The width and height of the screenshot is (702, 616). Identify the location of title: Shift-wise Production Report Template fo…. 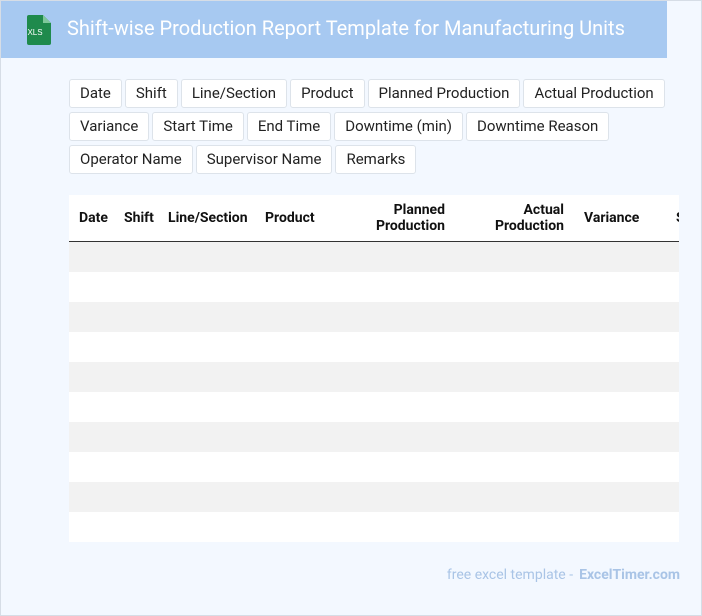
(346, 28).